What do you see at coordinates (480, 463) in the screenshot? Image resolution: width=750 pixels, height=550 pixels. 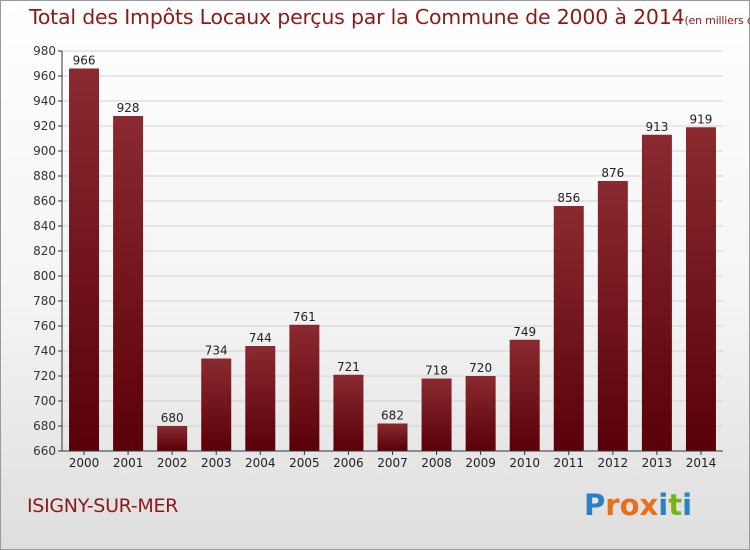 I see `x-tick-label: 2009` at bounding box center [480, 463].